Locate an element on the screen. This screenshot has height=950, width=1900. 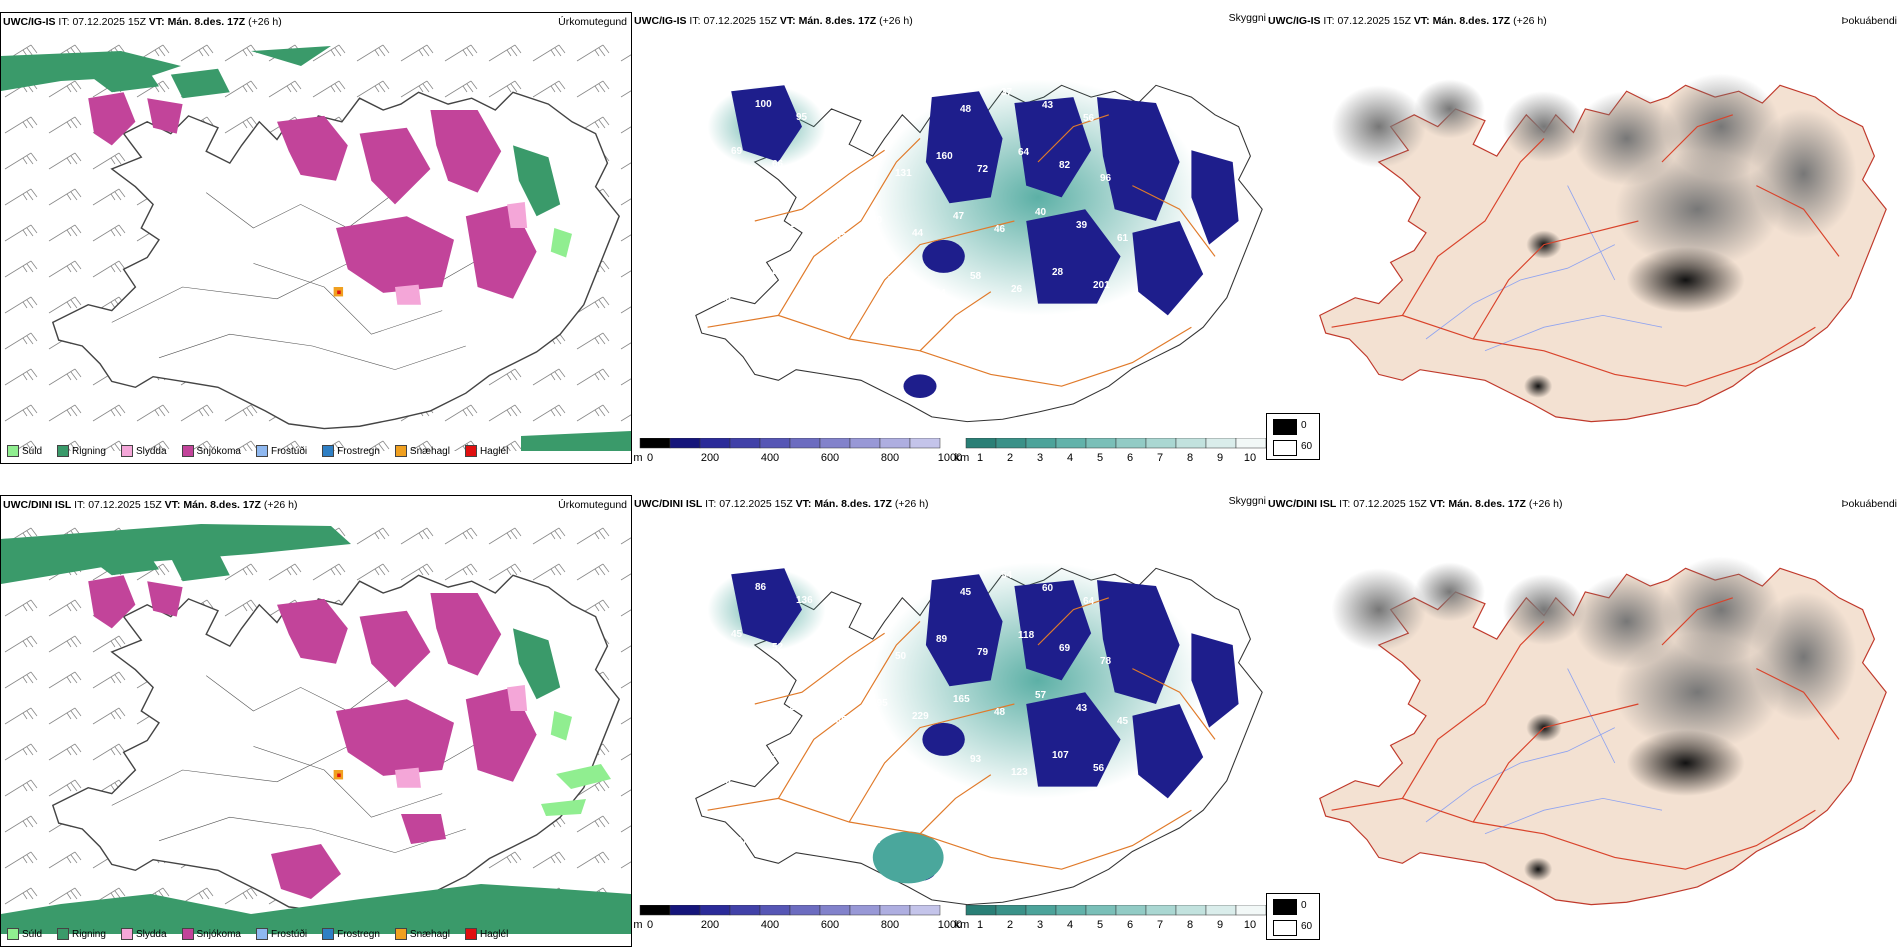
legend-item: Frostúði is located at coordinates (281, 451).